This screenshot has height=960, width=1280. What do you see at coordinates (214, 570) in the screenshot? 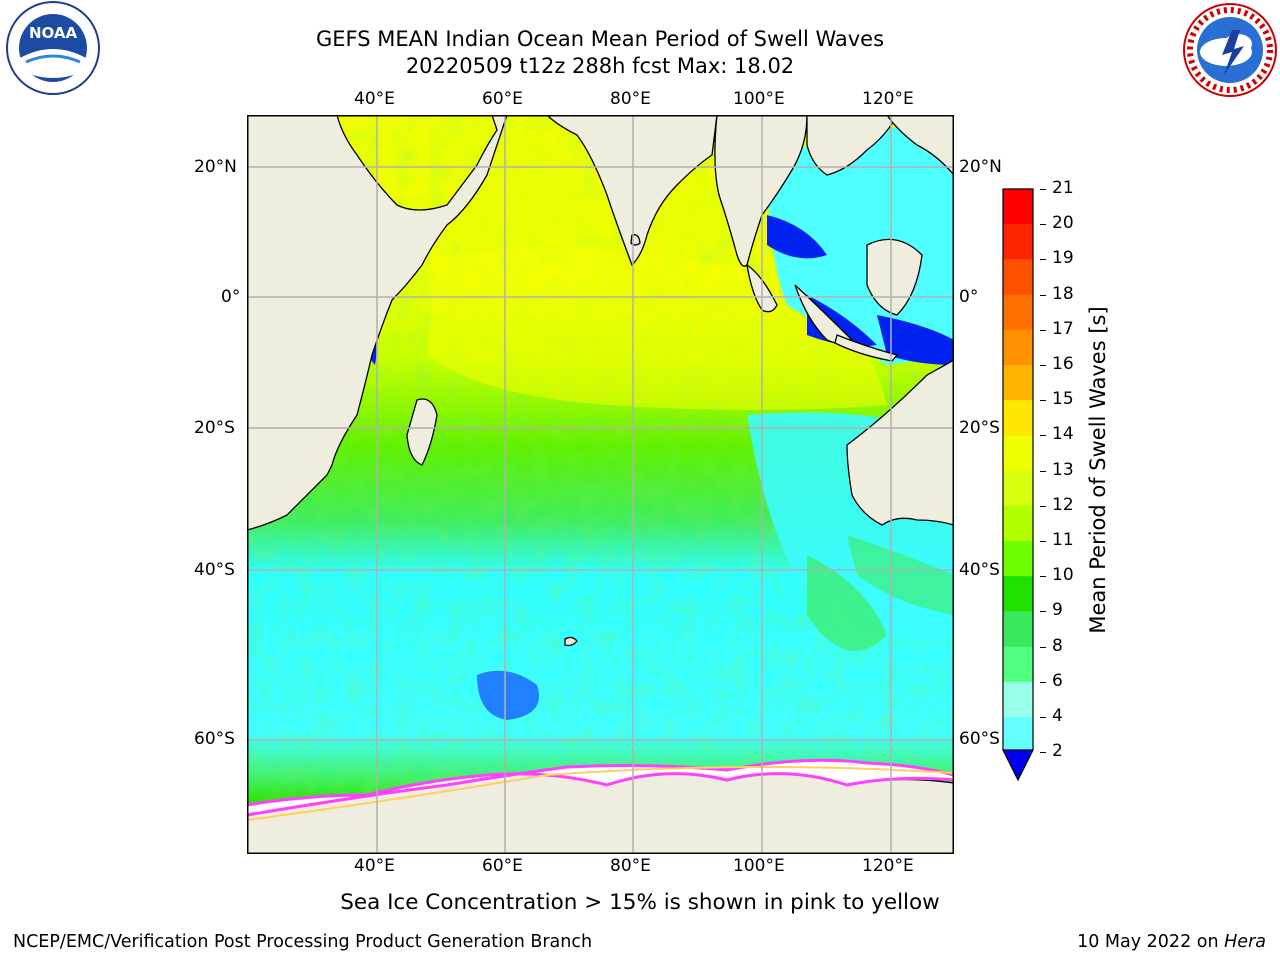
I see `lat-tick-left-40s: 40°S` at bounding box center [214, 570].